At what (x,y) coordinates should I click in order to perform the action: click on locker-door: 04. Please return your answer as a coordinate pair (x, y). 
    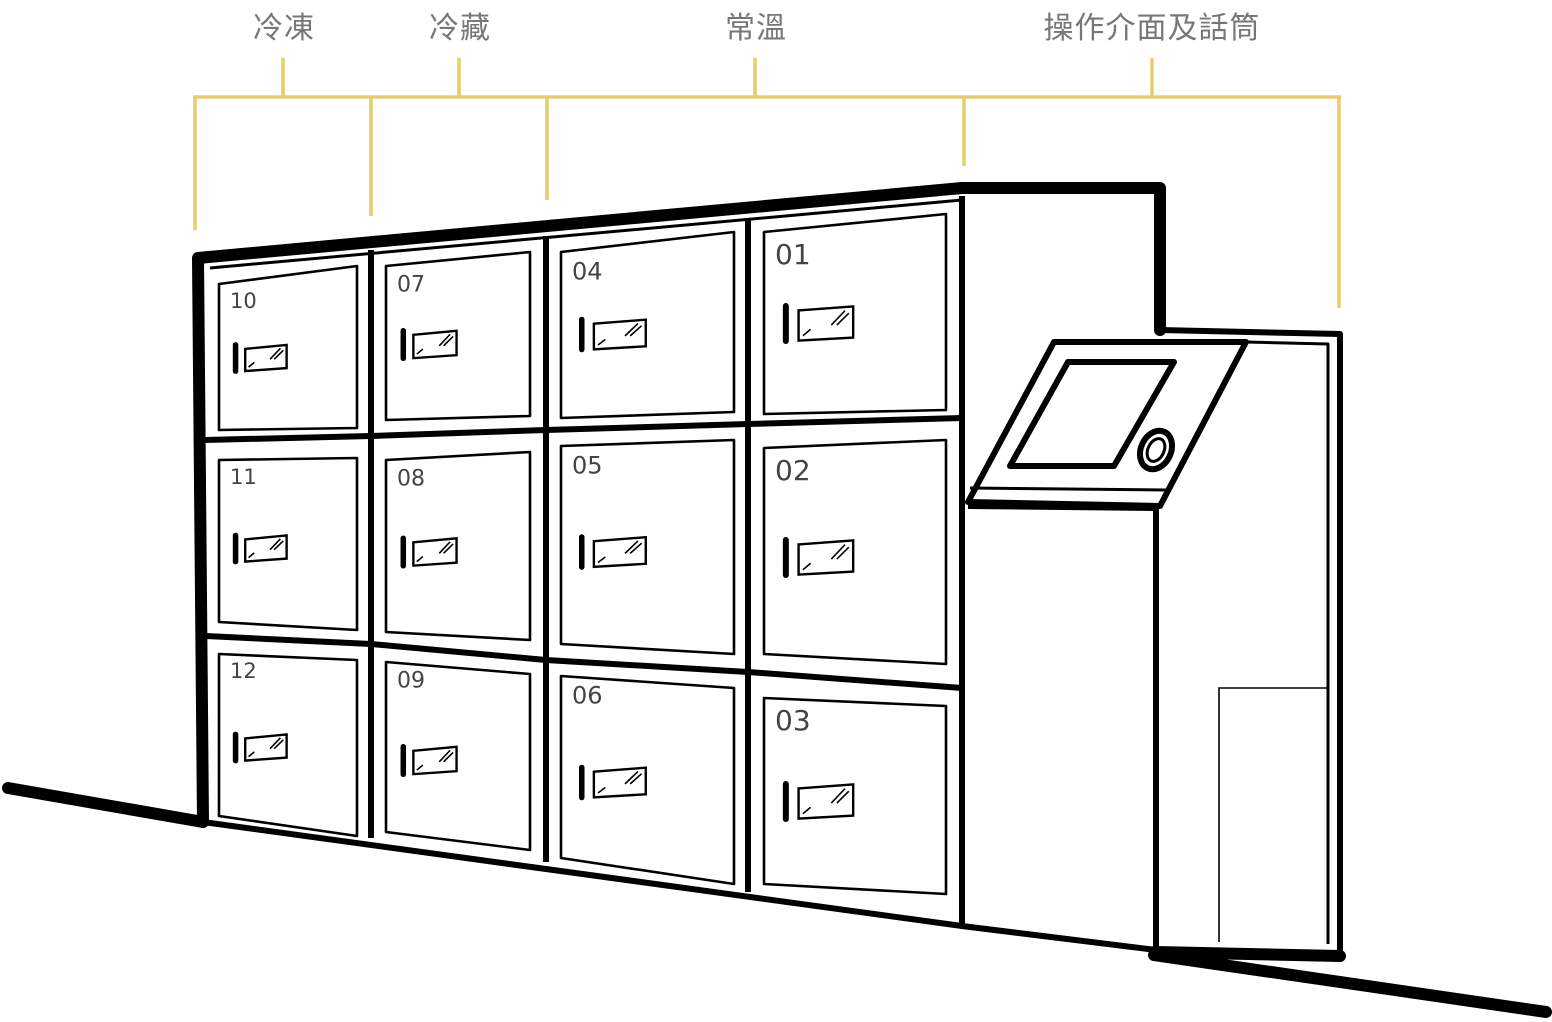
    Looking at the image, I should click on (647, 325).